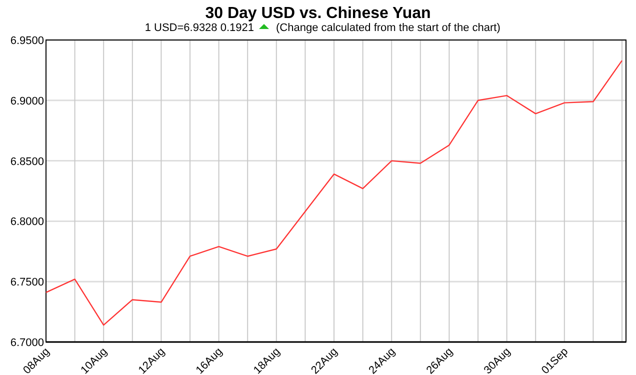  Describe the element at coordinates (199, 28) in the screenshot. I see `chart-subtitle: 1 USD=6.9328 0.1921` at that location.